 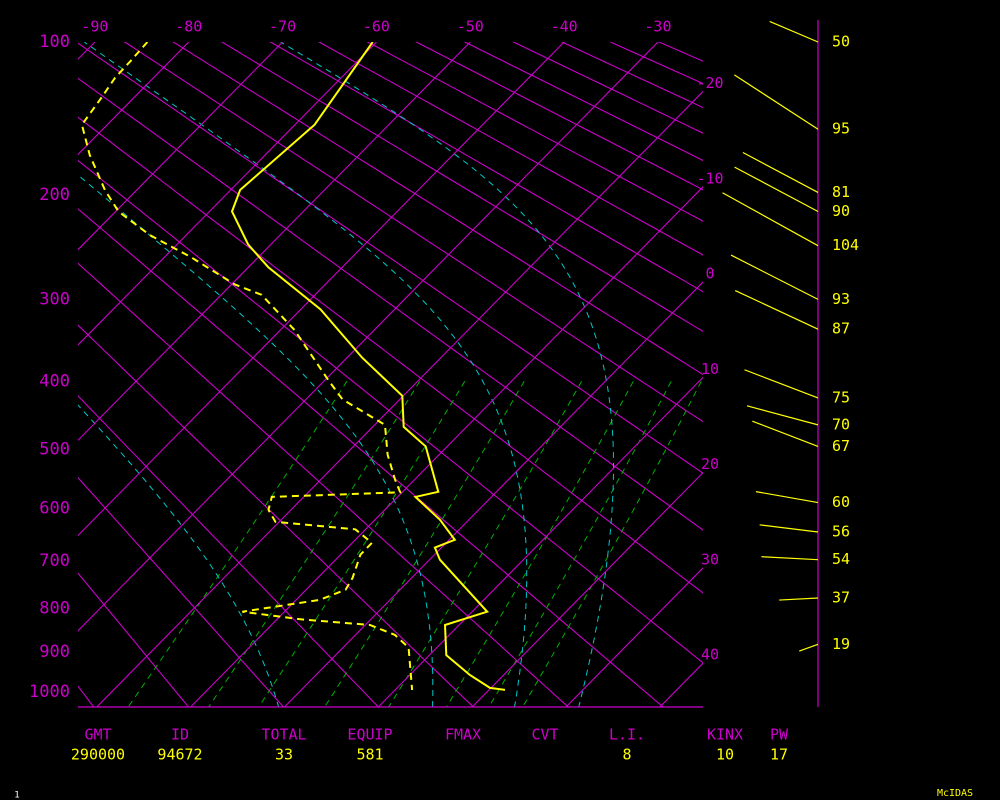 I want to click on stat-label: KINX, so click(x=725, y=735).